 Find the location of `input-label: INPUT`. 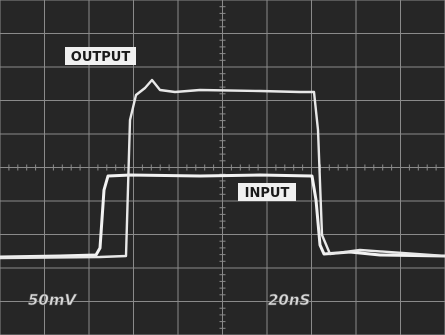

input-label: INPUT is located at coordinates (267, 193).